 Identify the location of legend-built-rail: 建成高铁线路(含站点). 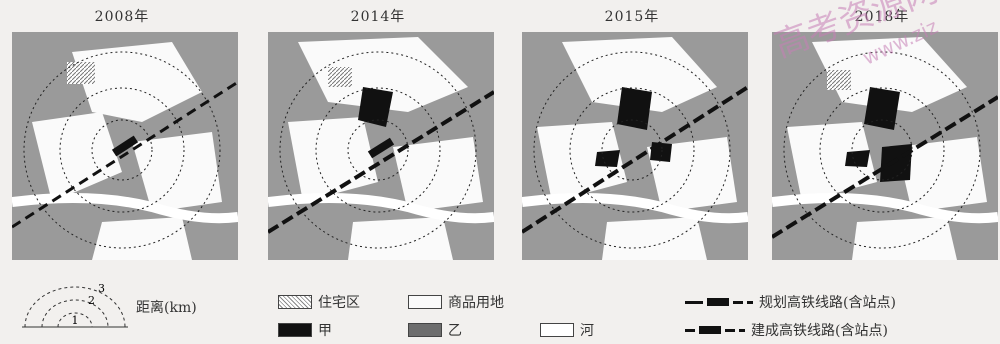
(786, 330).